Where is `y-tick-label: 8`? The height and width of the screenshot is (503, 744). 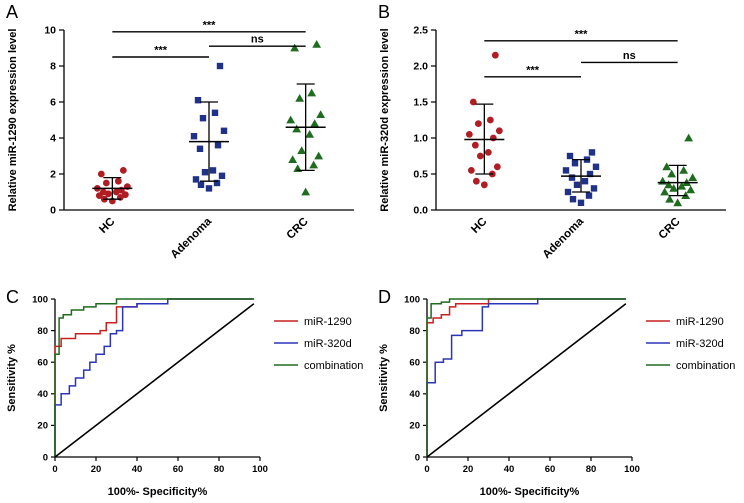 y-tick-label: 8 is located at coordinates (53, 67).